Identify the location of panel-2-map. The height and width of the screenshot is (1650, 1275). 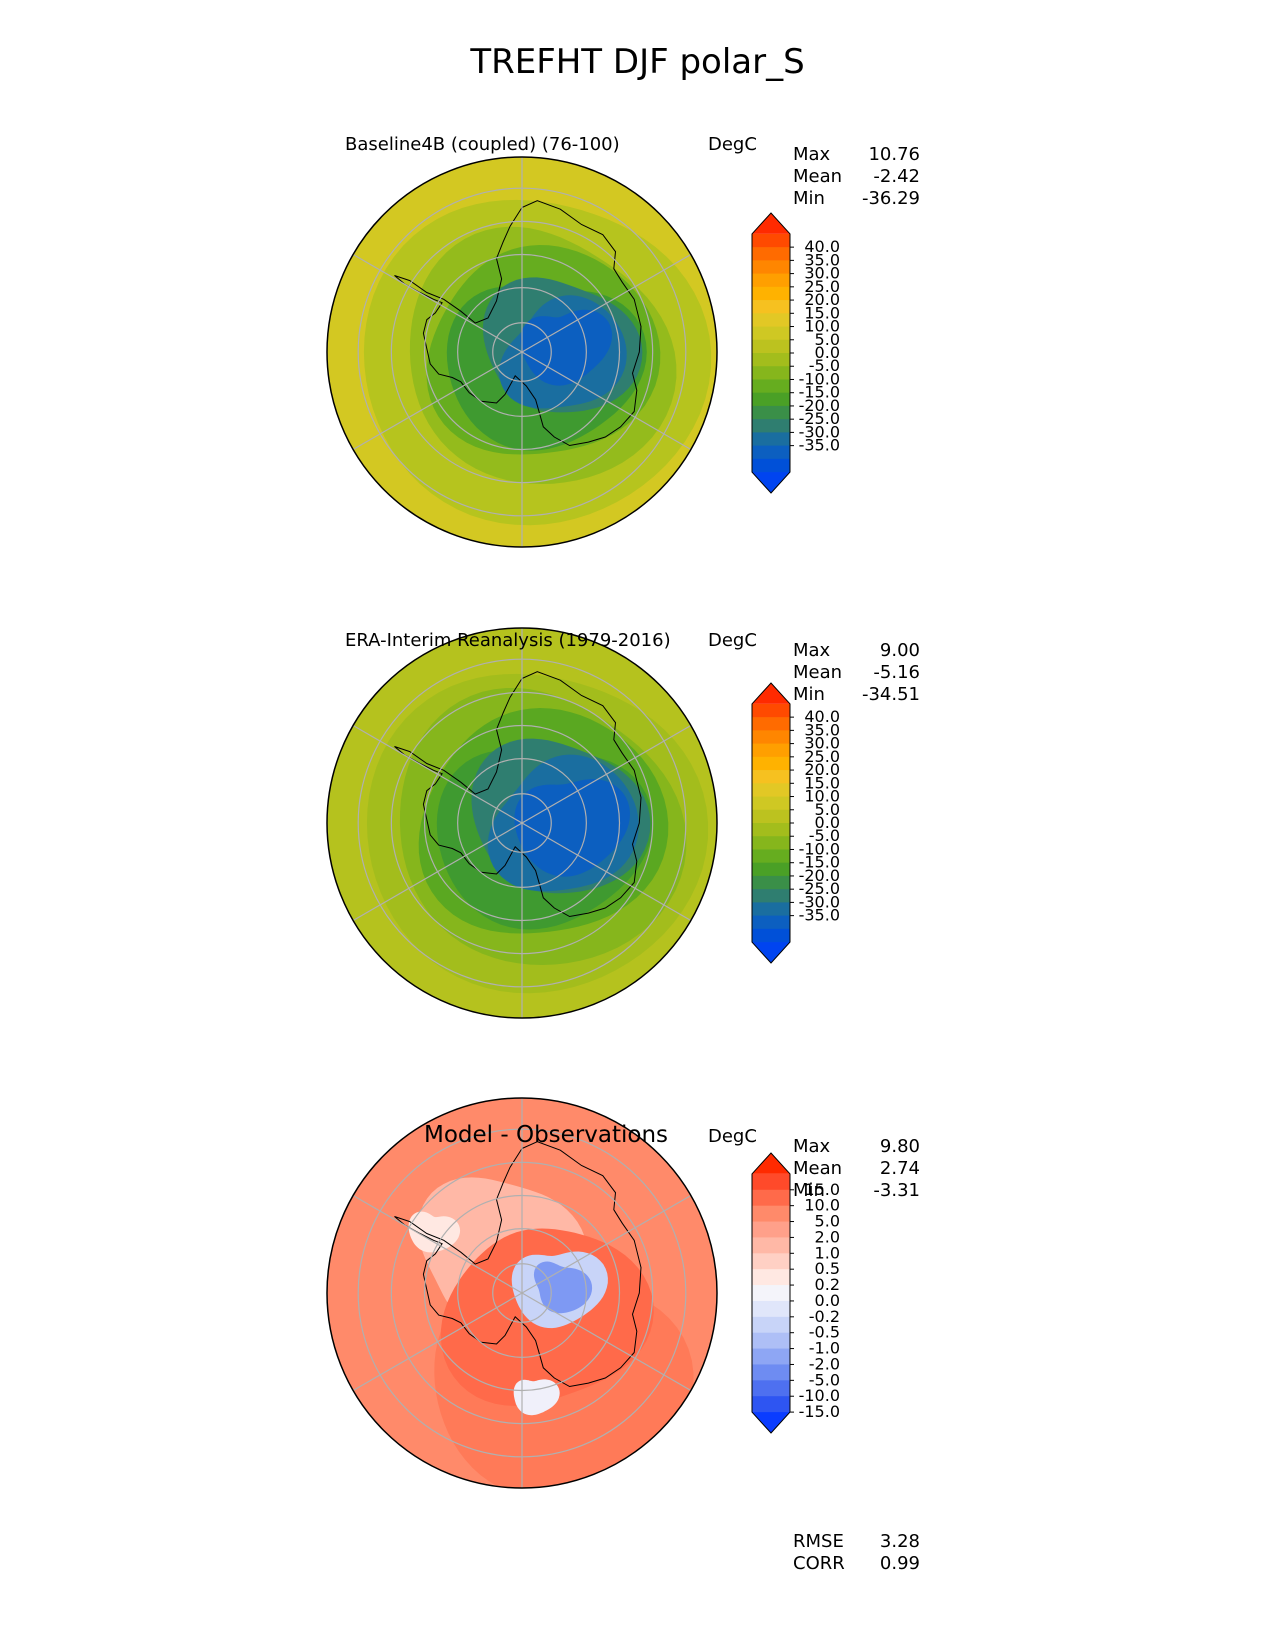
(522, 823).